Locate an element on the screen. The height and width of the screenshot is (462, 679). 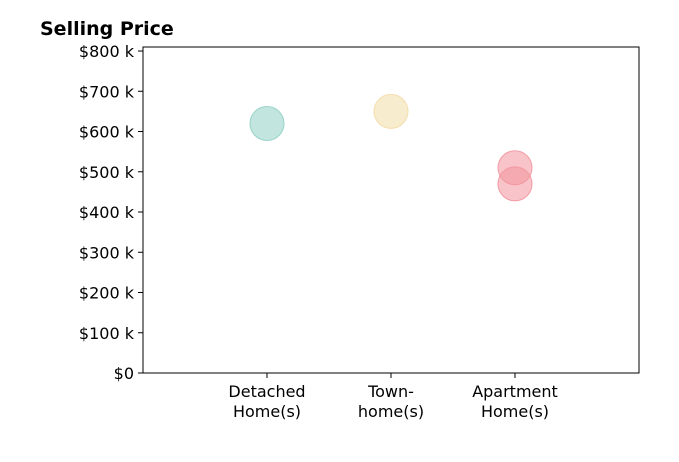
x-tick-label-line: Apartment is located at coordinates (515, 391).